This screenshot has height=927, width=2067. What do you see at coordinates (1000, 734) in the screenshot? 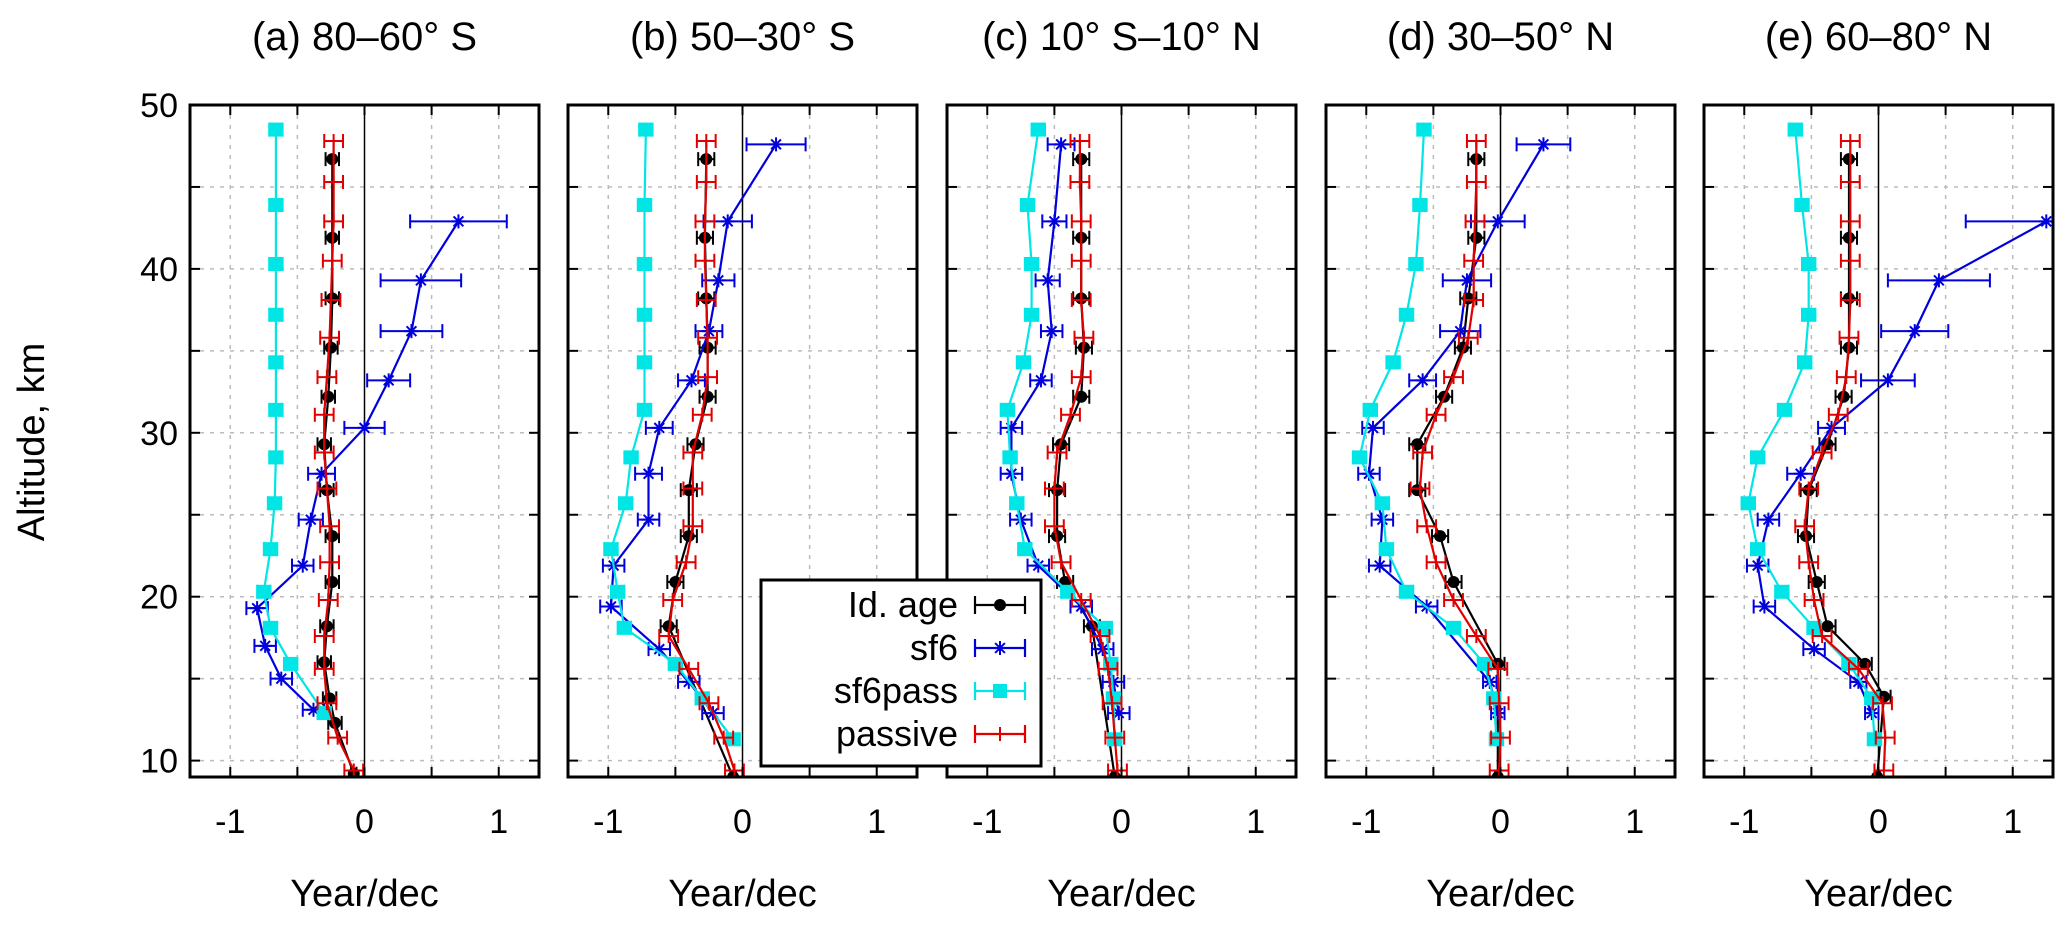
I see `legend-sample-passive` at bounding box center [1000, 734].